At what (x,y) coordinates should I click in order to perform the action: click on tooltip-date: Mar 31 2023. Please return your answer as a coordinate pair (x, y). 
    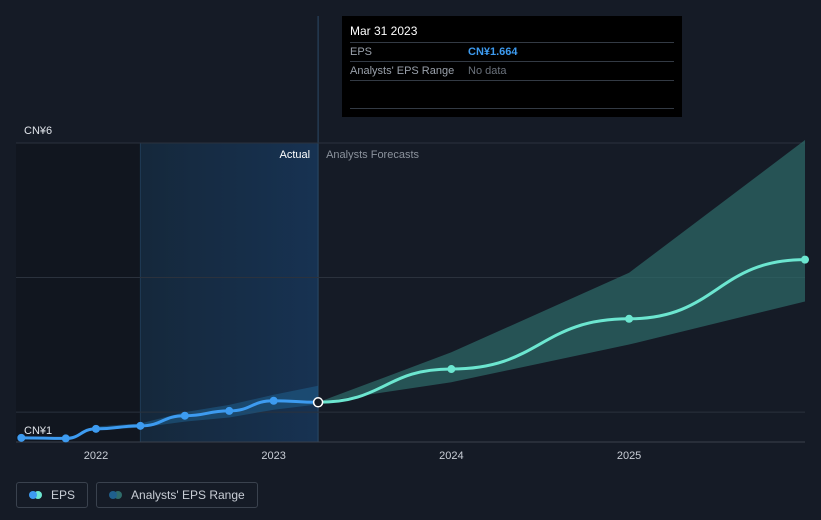
    Looking at the image, I should click on (512, 33).